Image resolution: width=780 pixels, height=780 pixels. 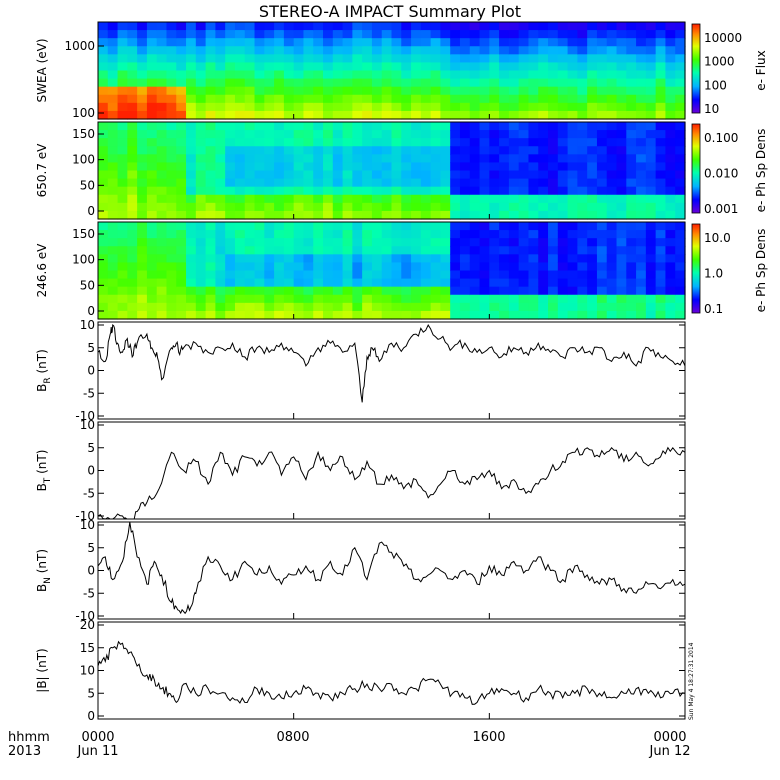 What do you see at coordinates (391, 670) in the screenshot?
I see `panel-frame` at bounding box center [391, 670].